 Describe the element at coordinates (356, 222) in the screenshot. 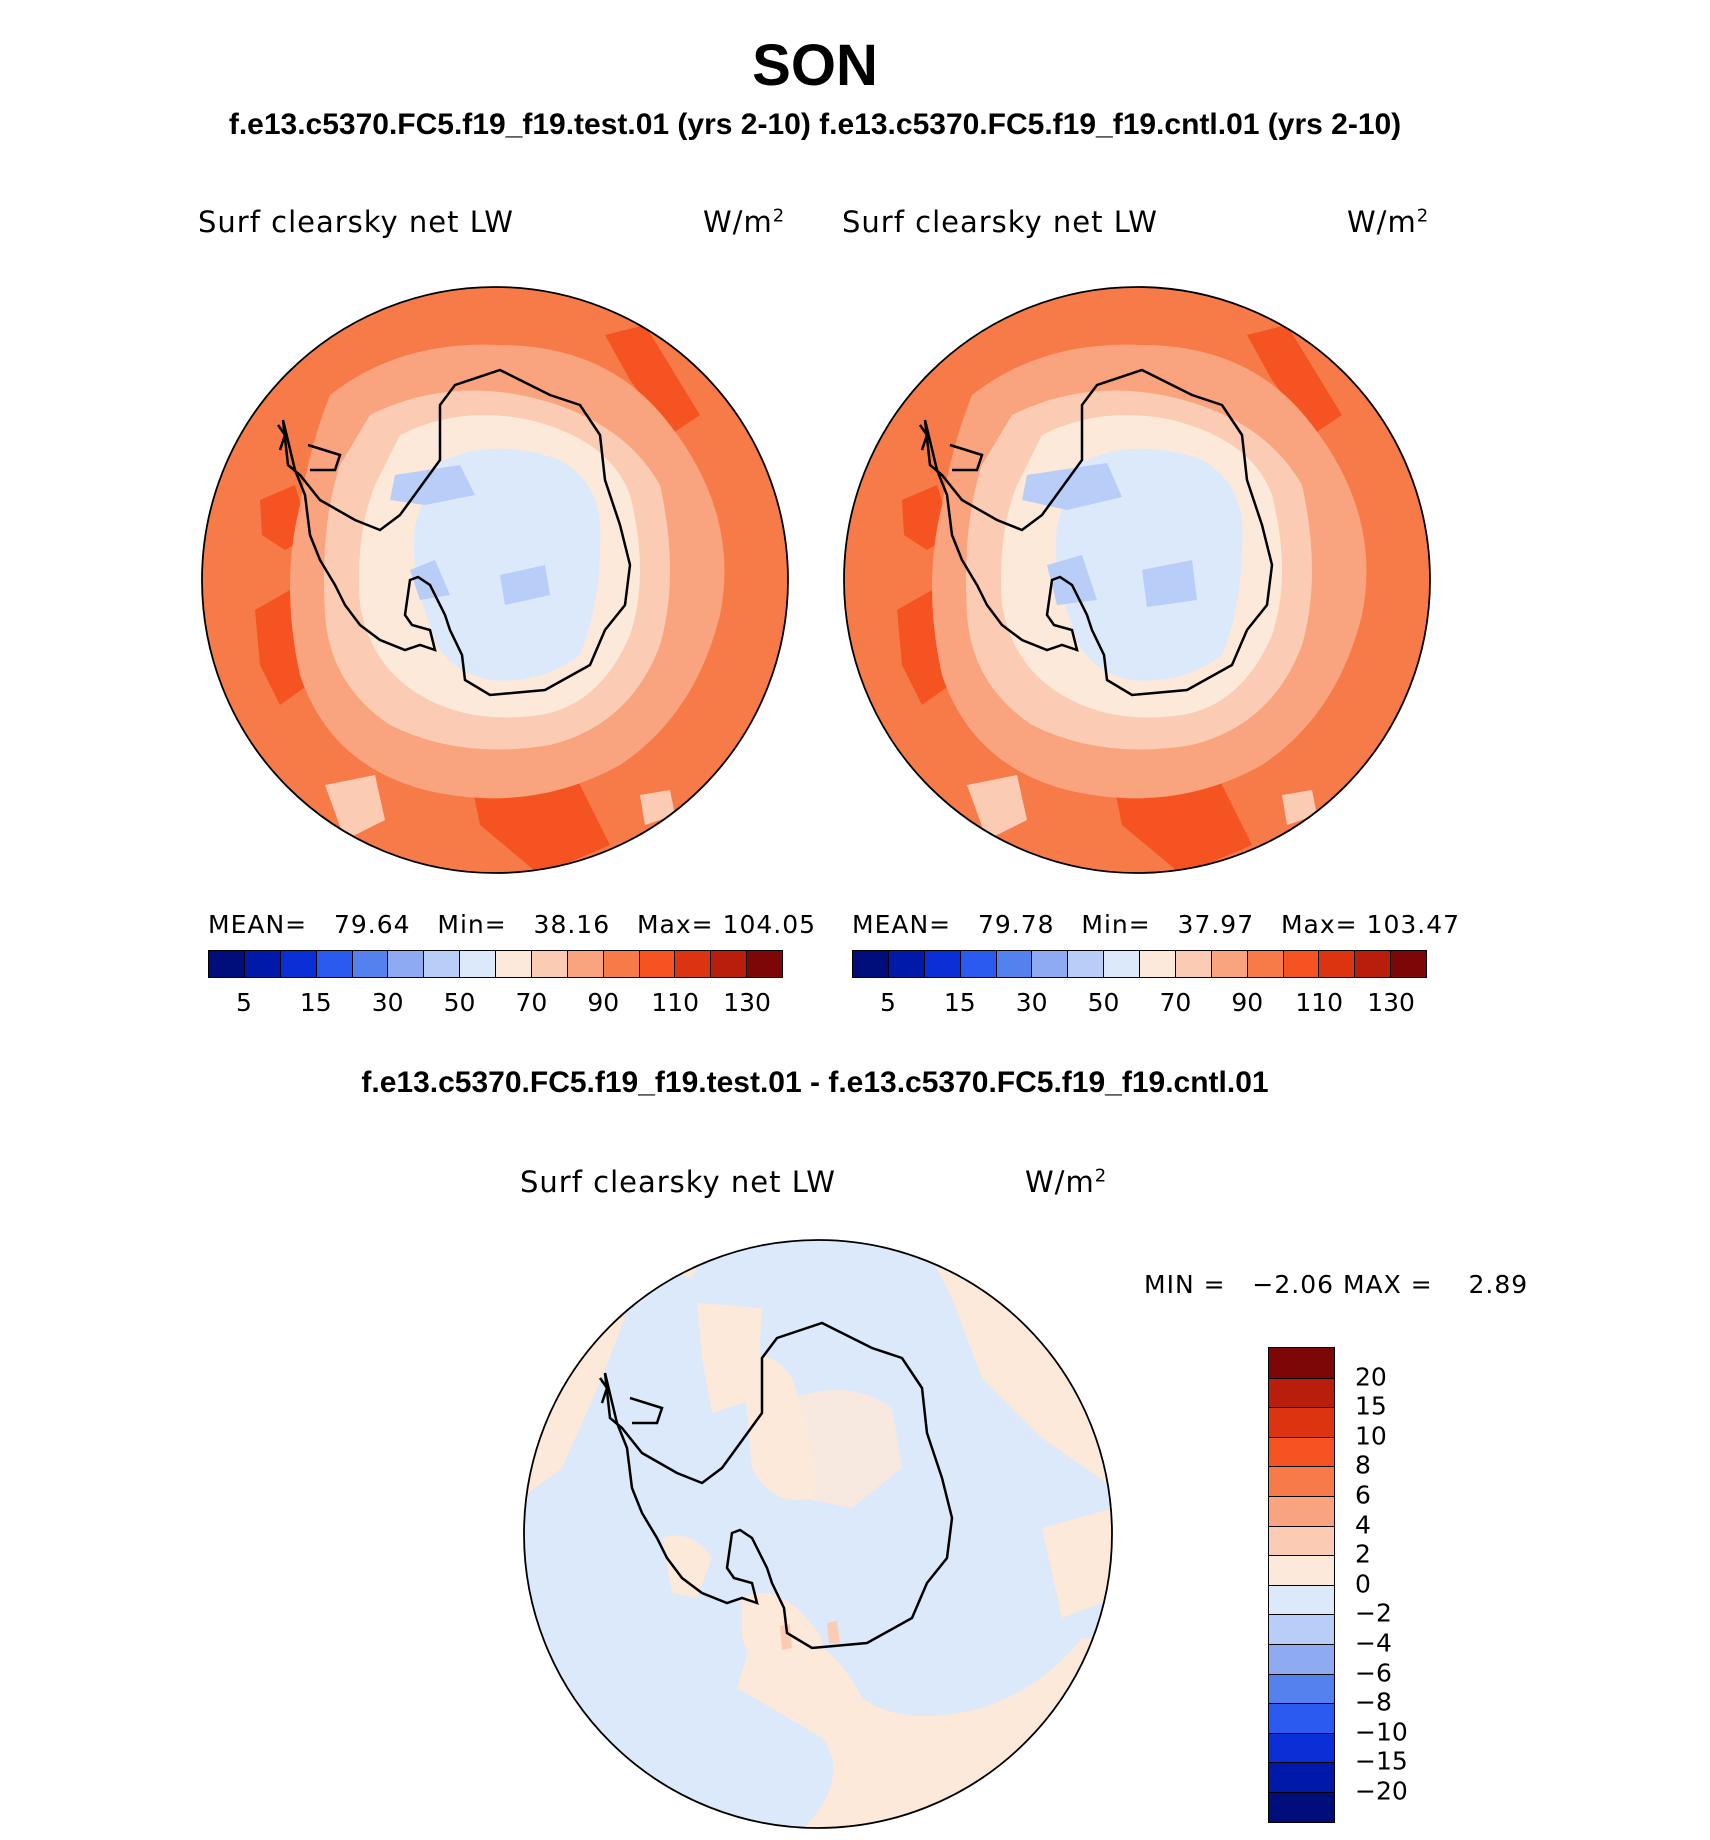

I see `test-variable-label: Surf clearsky net LW` at that location.